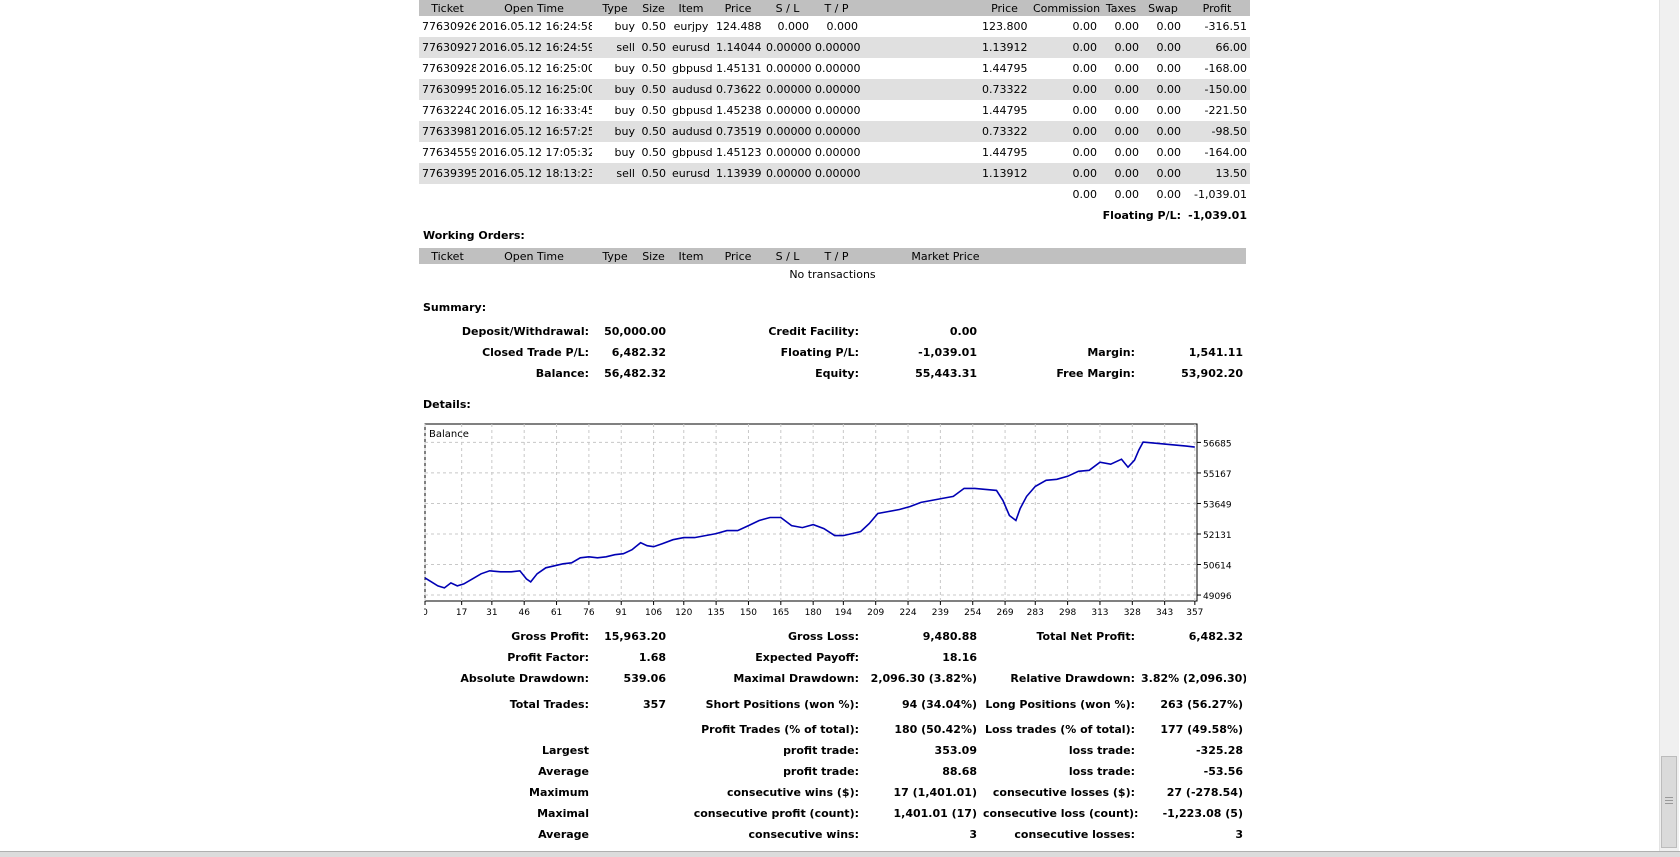 The width and height of the screenshot is (1680, 857). What do you see at coordinates (840, 854) in the screenshot?
I see `window-bottom-border` at bounding box center [840, 854].